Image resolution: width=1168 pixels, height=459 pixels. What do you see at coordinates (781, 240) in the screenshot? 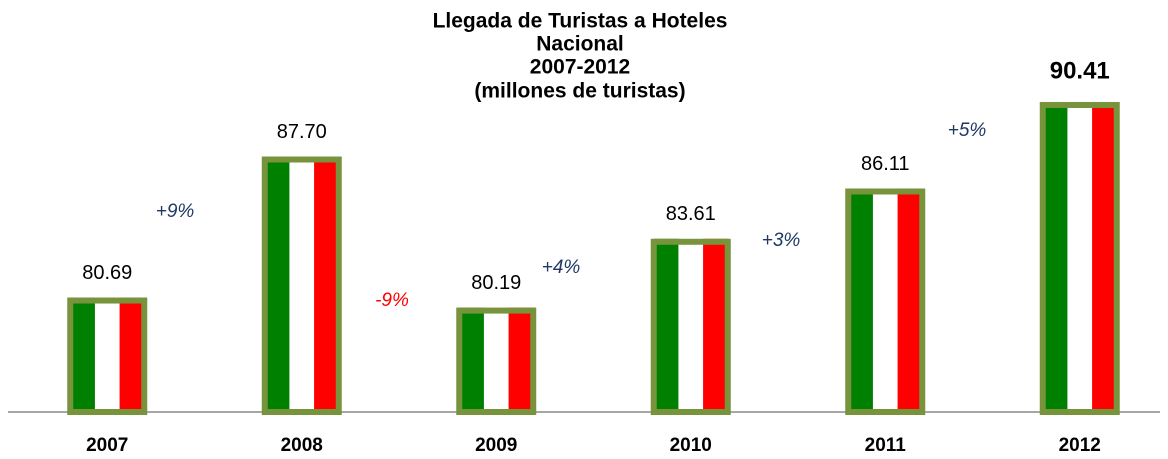
I see `growth-annotation: +3%` at bounding box center [781, 240].